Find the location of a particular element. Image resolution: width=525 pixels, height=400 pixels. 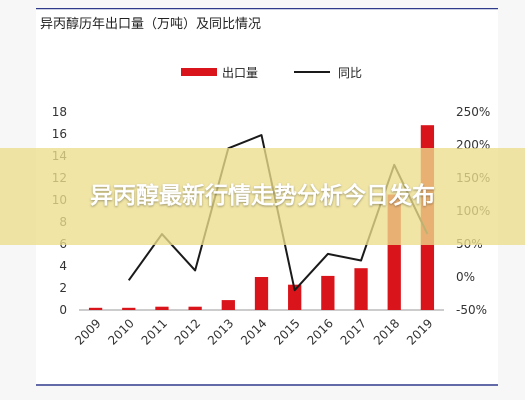

x-tick-label: 2011 is located at coordinates (154, 331).